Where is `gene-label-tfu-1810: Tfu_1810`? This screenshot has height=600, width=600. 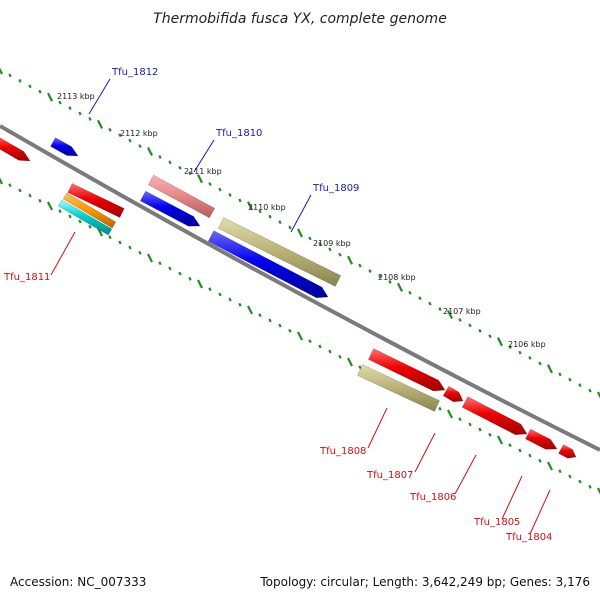 gene-label-tfu-1810: Tfu_1810 is located at coordinates (238, 133).